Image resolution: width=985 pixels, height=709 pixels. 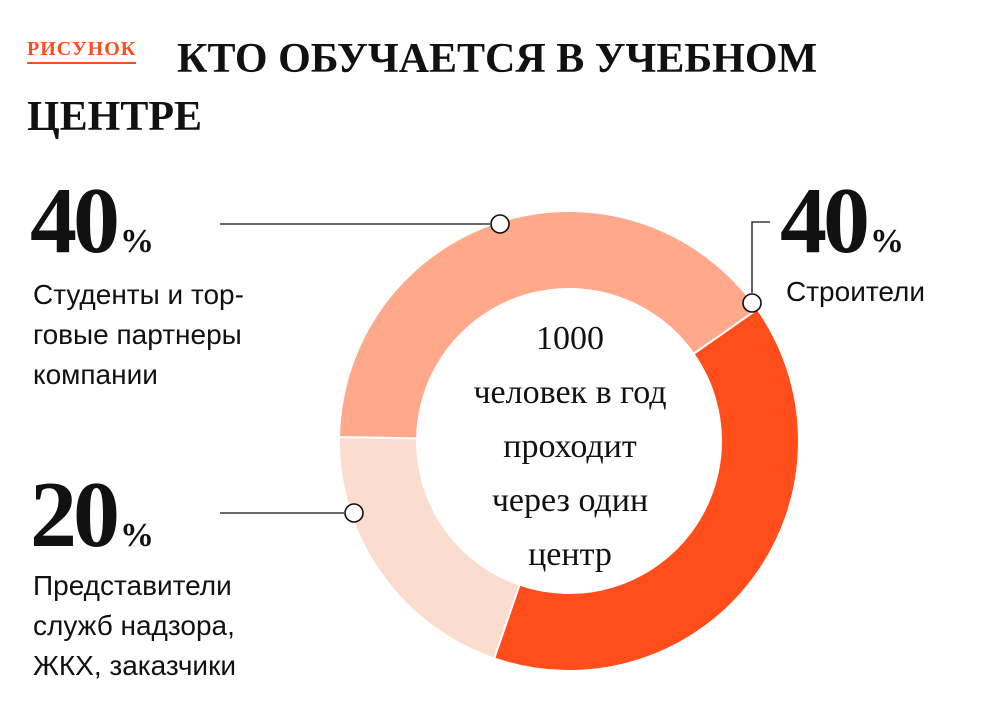 I want to click on center-number: 1000, so click(x=570, y=338).